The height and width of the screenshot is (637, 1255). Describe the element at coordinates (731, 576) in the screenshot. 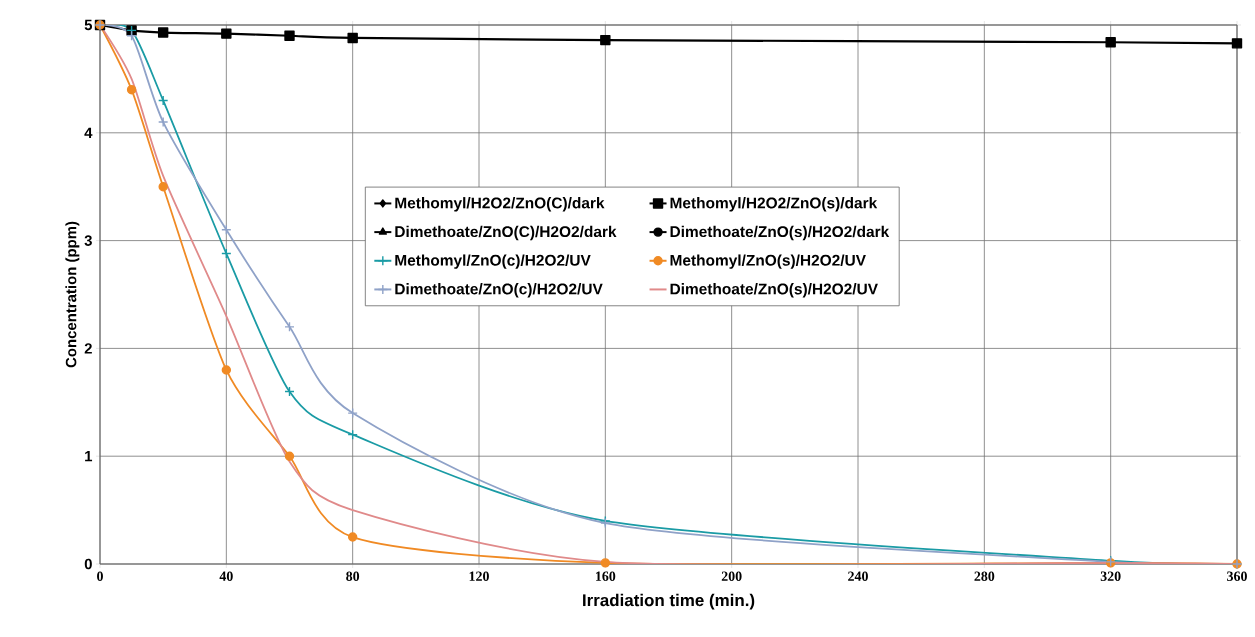

I see `x-tick-label: 200` at that location.